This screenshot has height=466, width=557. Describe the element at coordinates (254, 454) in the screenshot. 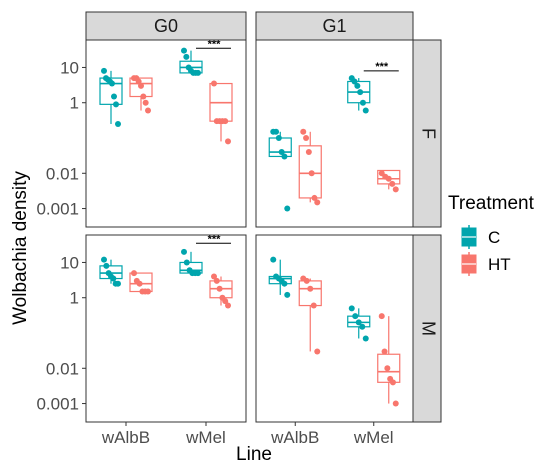

I see `x-axis-title: Line` at that location.